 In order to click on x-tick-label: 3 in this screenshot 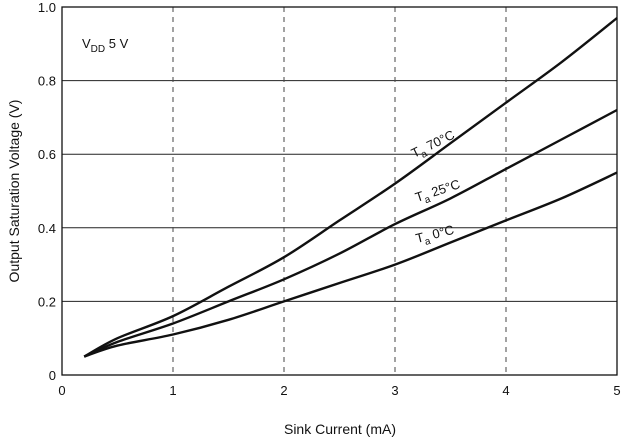, I will do `click(394, 390)`.